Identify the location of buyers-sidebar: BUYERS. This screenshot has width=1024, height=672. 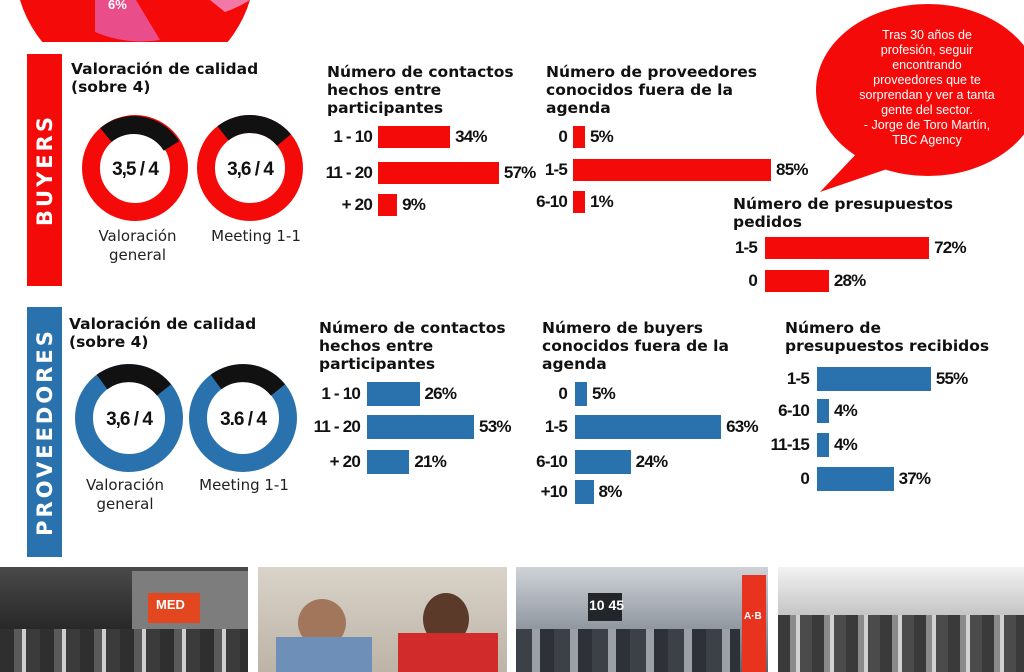
(44, 170).